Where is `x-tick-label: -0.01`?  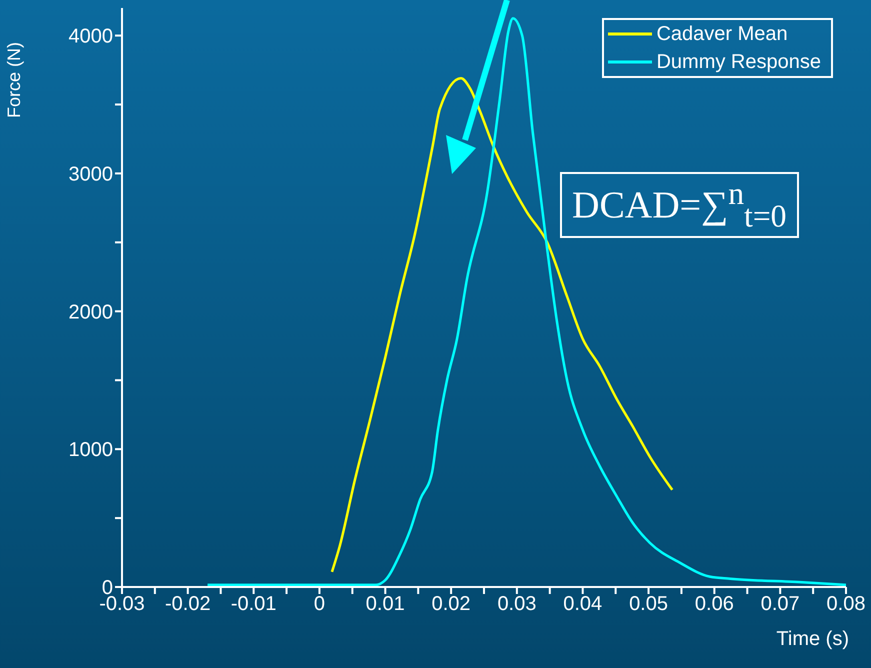 x-tick-label: -0.01 is located at coordinates (253, 604).